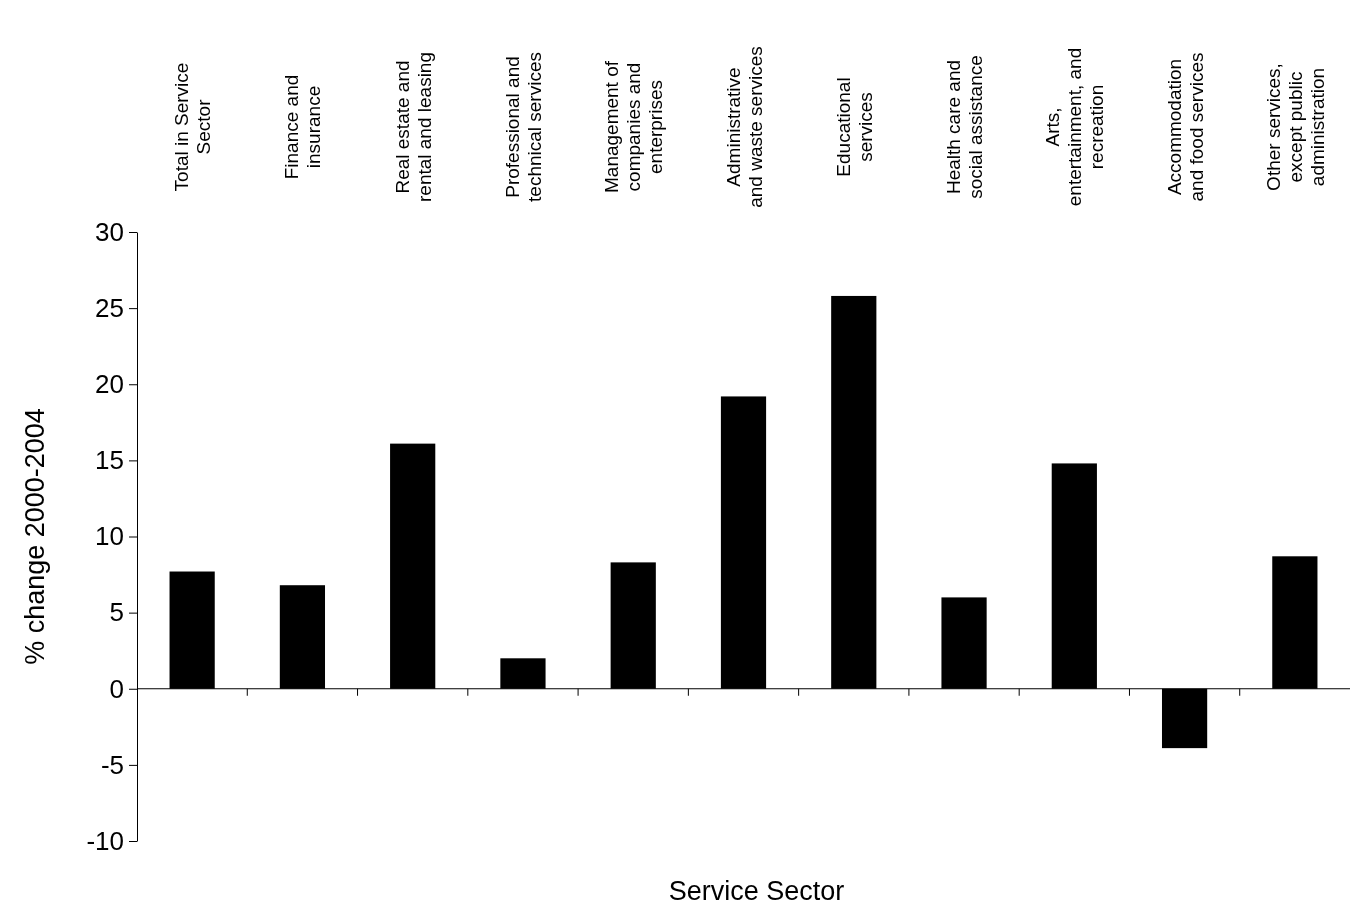 The width and height of the screenshot is (1356, 911). What do you see at coordinates (109, 384) in the screenshot?
I see `y-tick-label: 20` at bounding box center [109, 384].